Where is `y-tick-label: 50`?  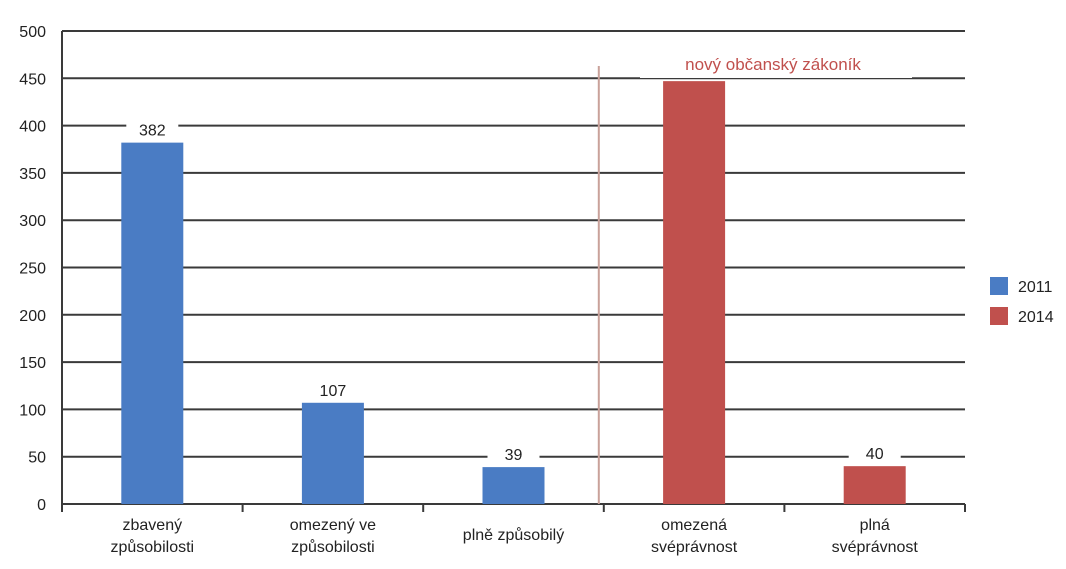
y-tick-label: 50 is located at coordinates (37, 458).